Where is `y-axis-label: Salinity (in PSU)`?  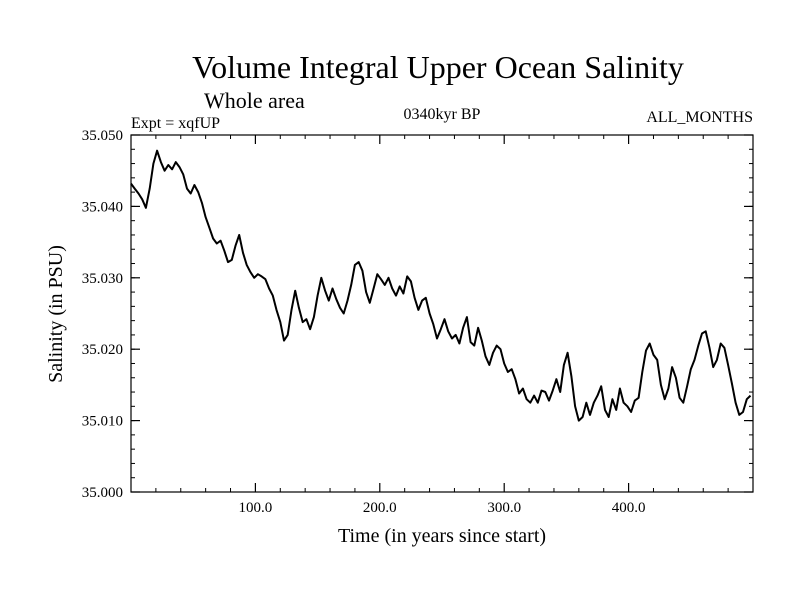
y-axis-label: Salinity (in PSU) is located at coordinates (56, 314).